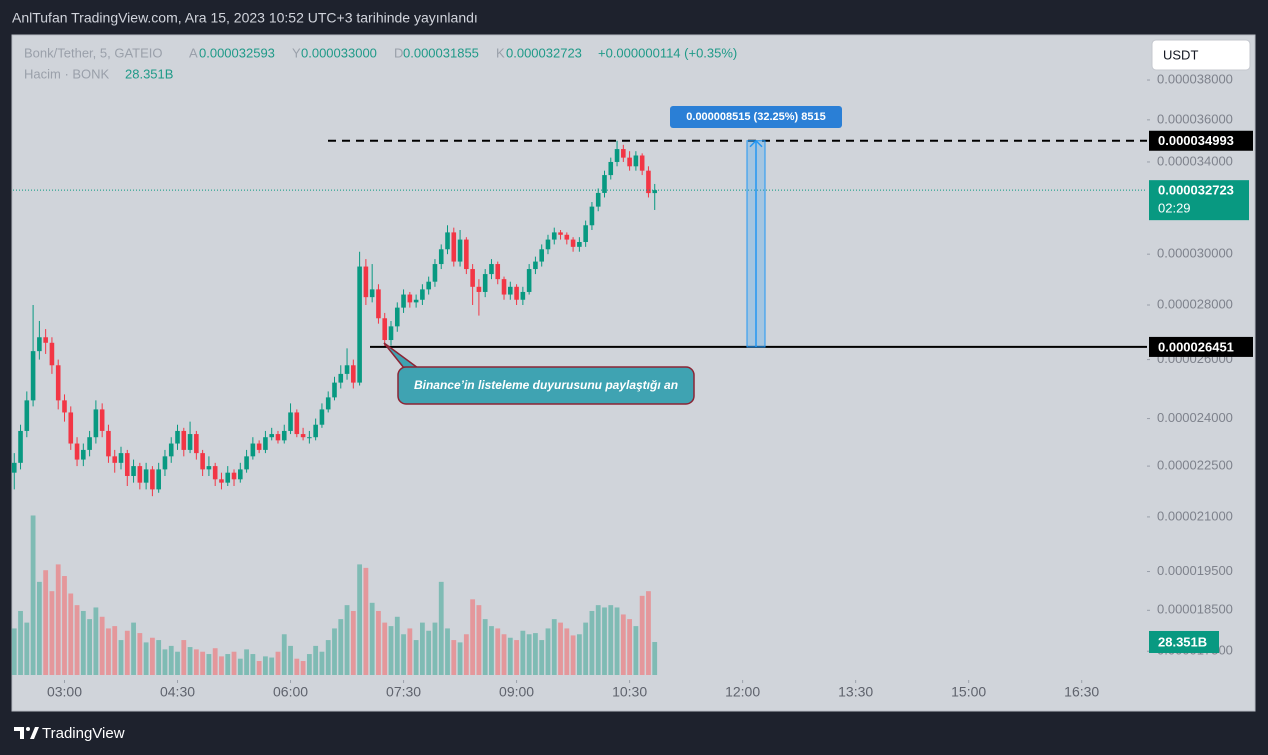 The width and height of the screenshot is (1268, 755). What do you see at coordinates (177, 692) in the screenshot?
I see `x-tick-label: 04:30` at bounding box center [177, 692].